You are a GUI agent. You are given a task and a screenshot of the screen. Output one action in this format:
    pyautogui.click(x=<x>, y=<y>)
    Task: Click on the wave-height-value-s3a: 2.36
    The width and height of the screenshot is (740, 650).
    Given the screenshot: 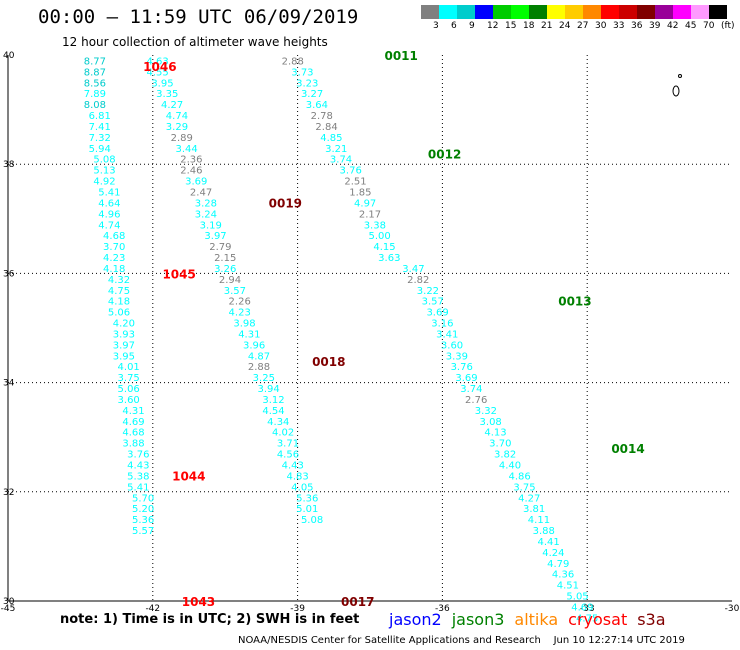 What is the action you would take?
    pyautogui.click(x=191, y=160)
    